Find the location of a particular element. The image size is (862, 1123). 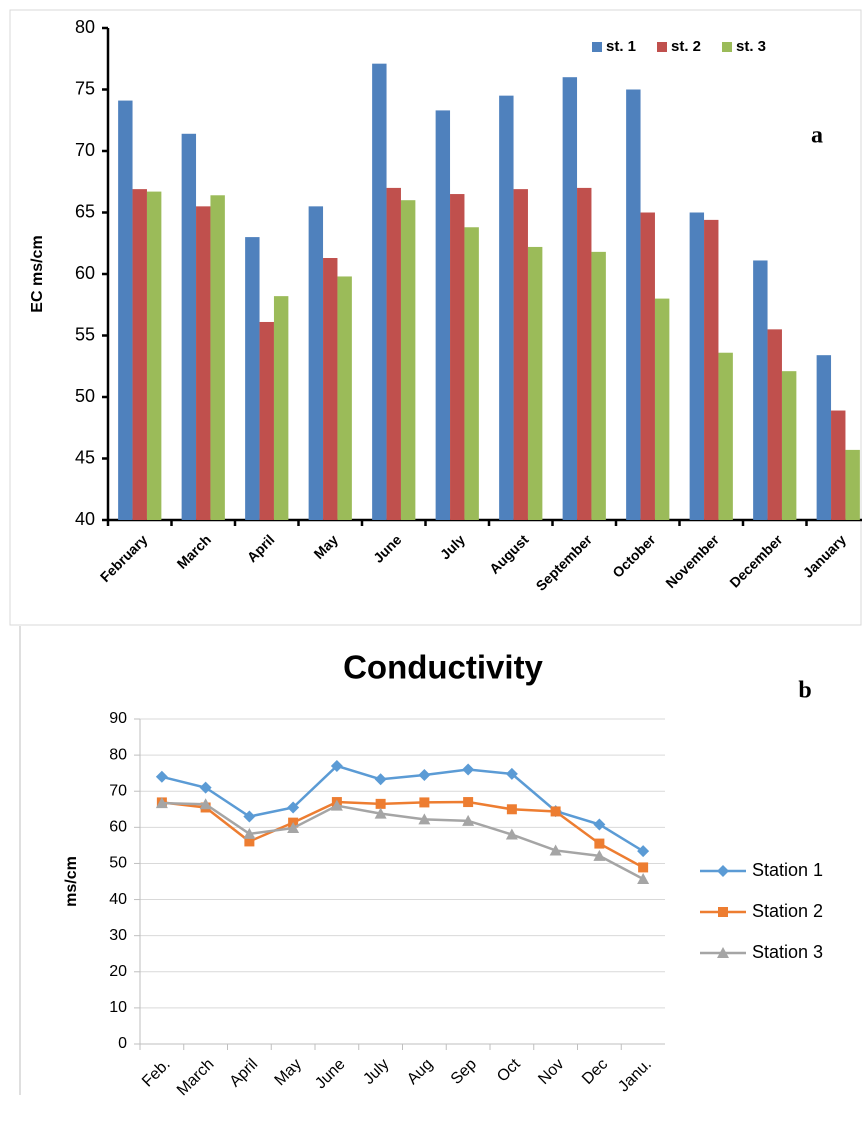

x-tick-label: Dec is located at coordinates (595, 1072).